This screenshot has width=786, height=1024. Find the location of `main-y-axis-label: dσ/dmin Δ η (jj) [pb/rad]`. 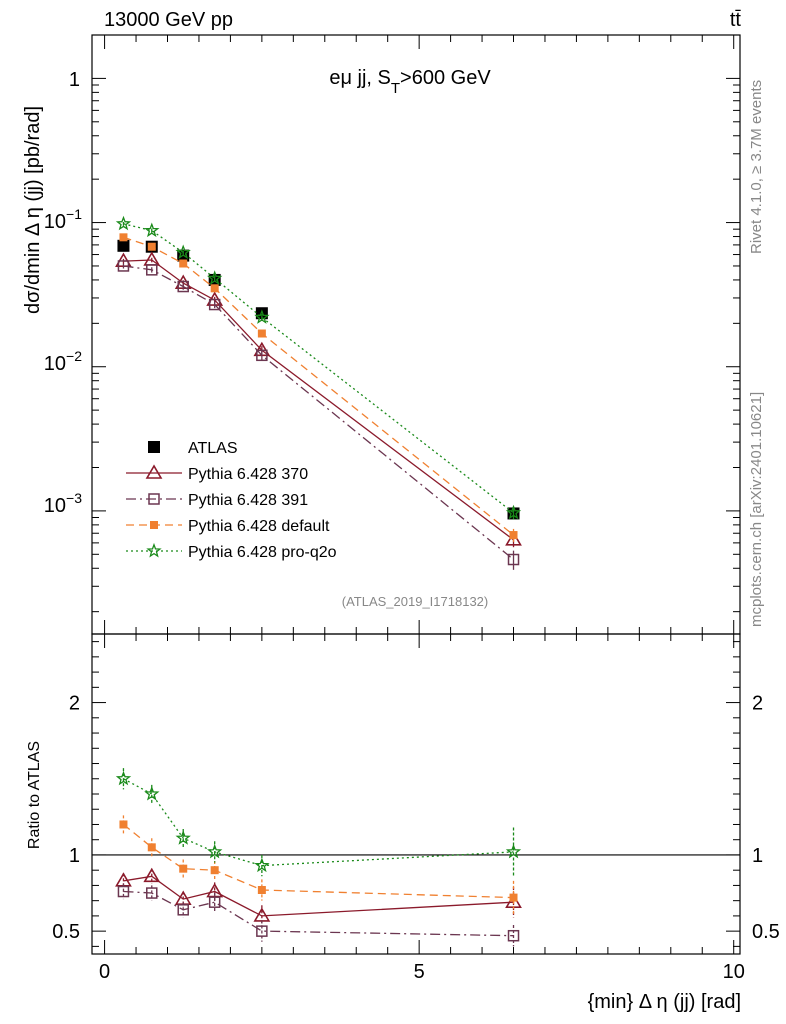

main-y-axis-label: dσ/dmin Δ η (jj) [pb/rad] is located at coordinates (33, 210).